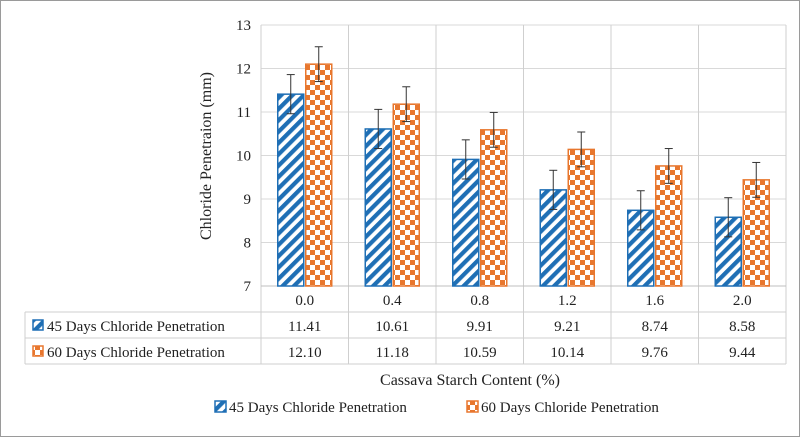 This screenshot has width=800, height=437. Describe the element at coordinates (136, 327) in the screenshot. I see `table-row-header: 45 Days Chloride Penetration` at that location.